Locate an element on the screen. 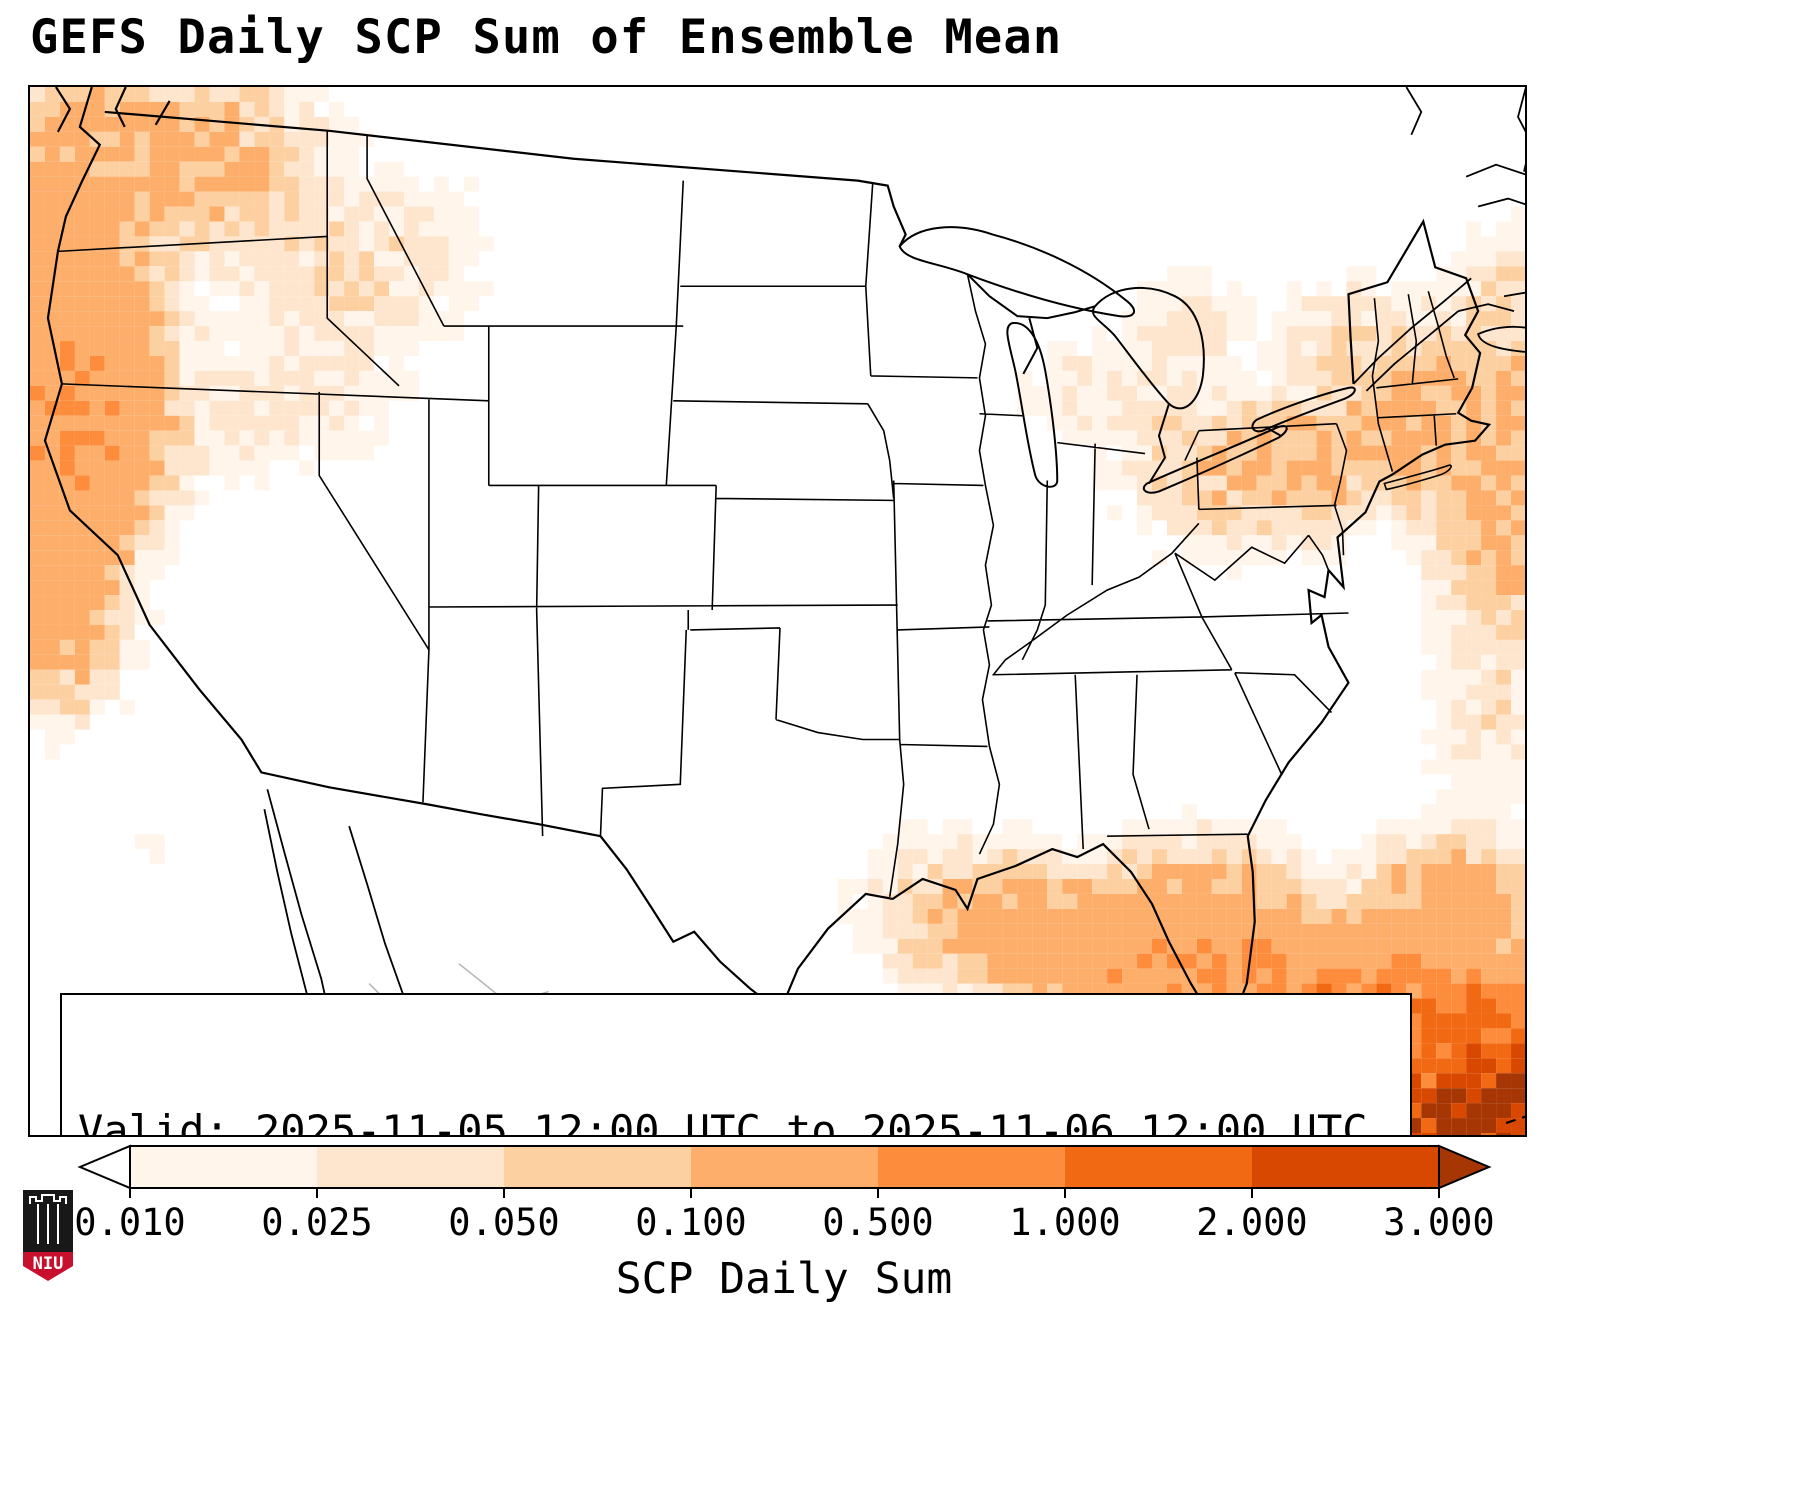 Image resolution: width=1803 pixels, height=1500 pixels. niu-logo: NIU is located at coordinates (48, 1240).